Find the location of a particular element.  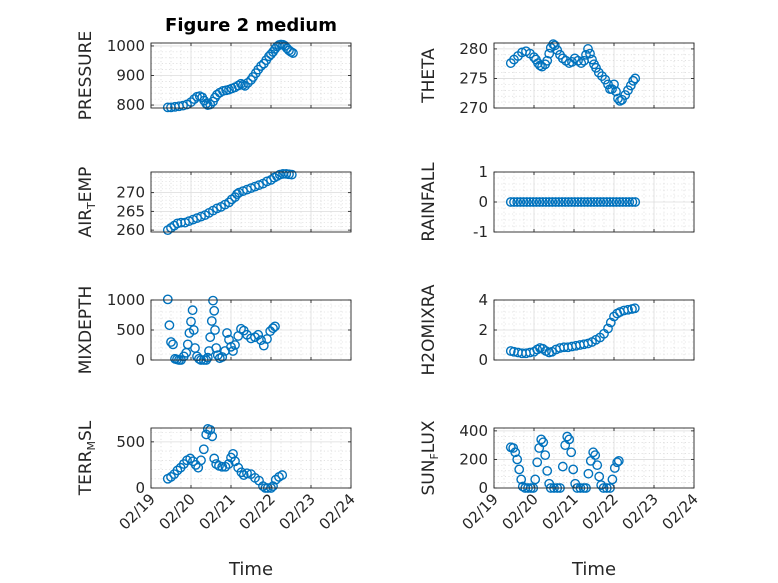

y-axis-label: MIXDEPTH is located at coordinates (86, 330).